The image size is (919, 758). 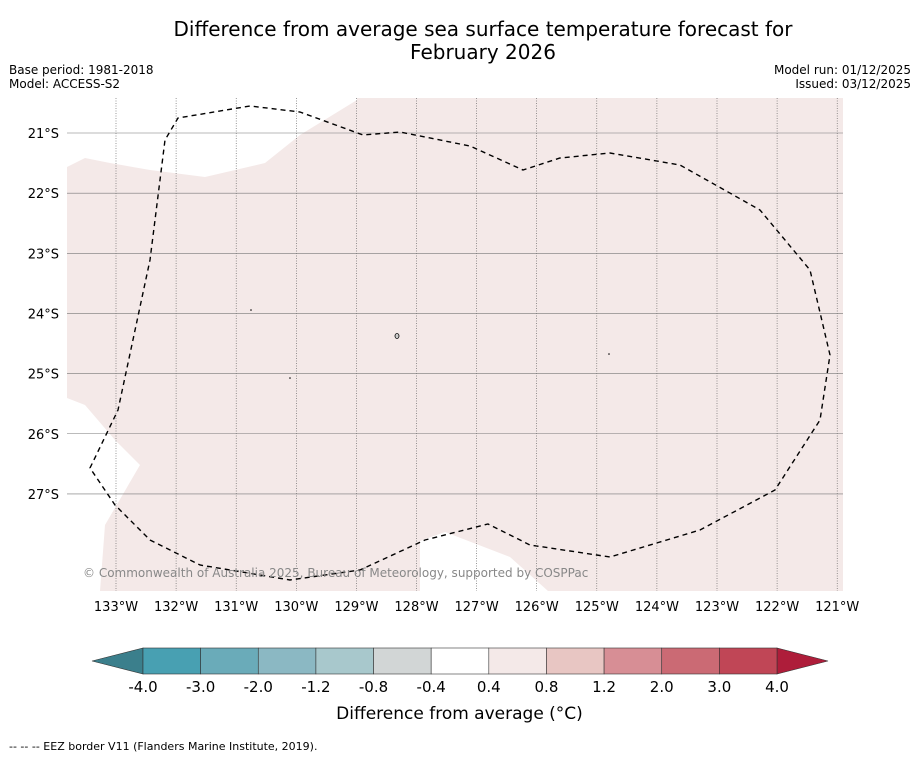 I want to click on model-run: Model run: 01/12/2025, so click(x=842, y=70).